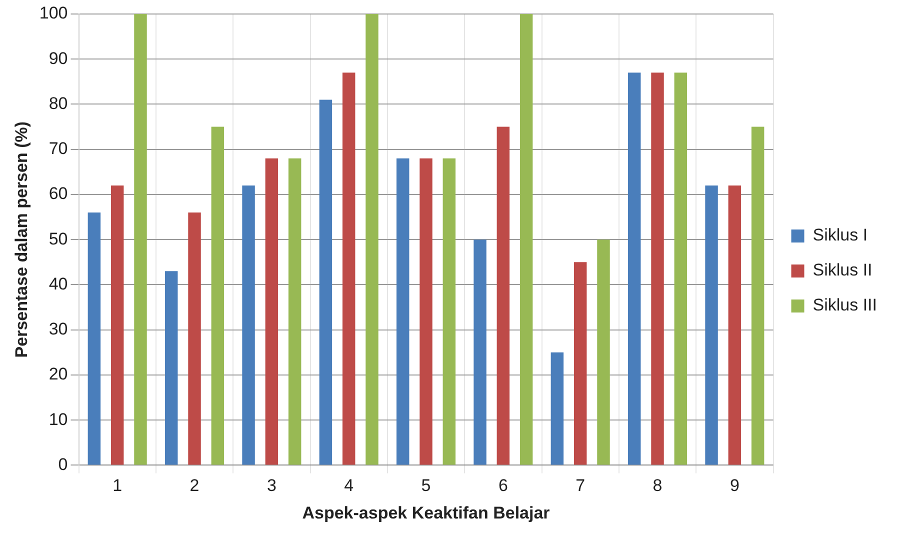 This screenshot has height=534, width=897. What do you see at coordinates (58, 103) in the screenshot?
I see `y-tick-label: 80` at bounding box center [58, 103].